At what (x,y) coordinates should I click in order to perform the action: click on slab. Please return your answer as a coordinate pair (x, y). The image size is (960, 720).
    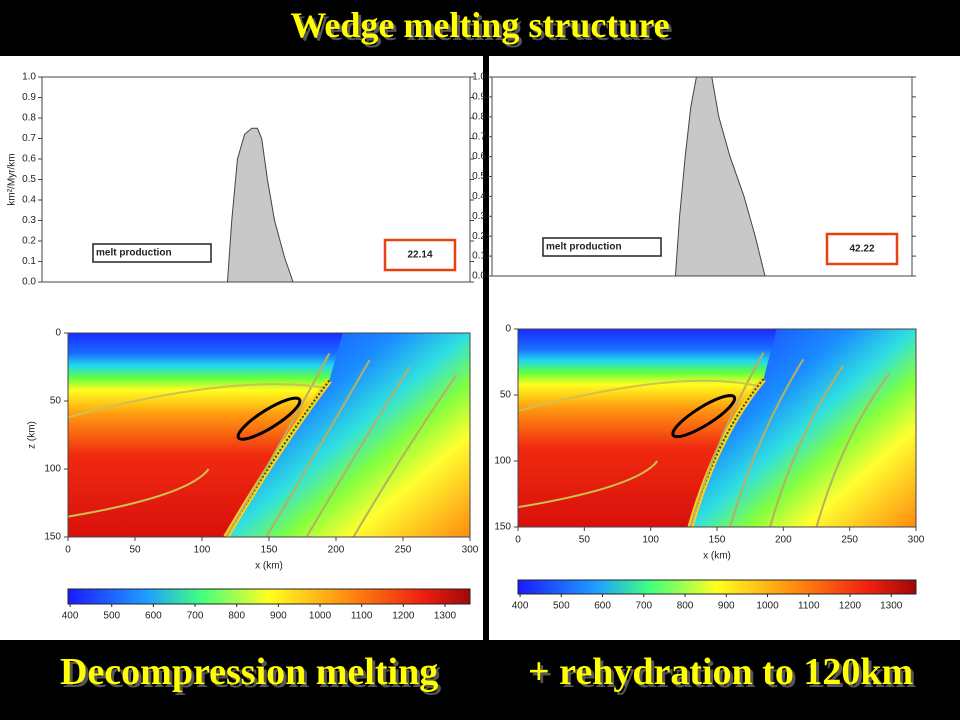
    Looking at the image, I should click on (348, 435).